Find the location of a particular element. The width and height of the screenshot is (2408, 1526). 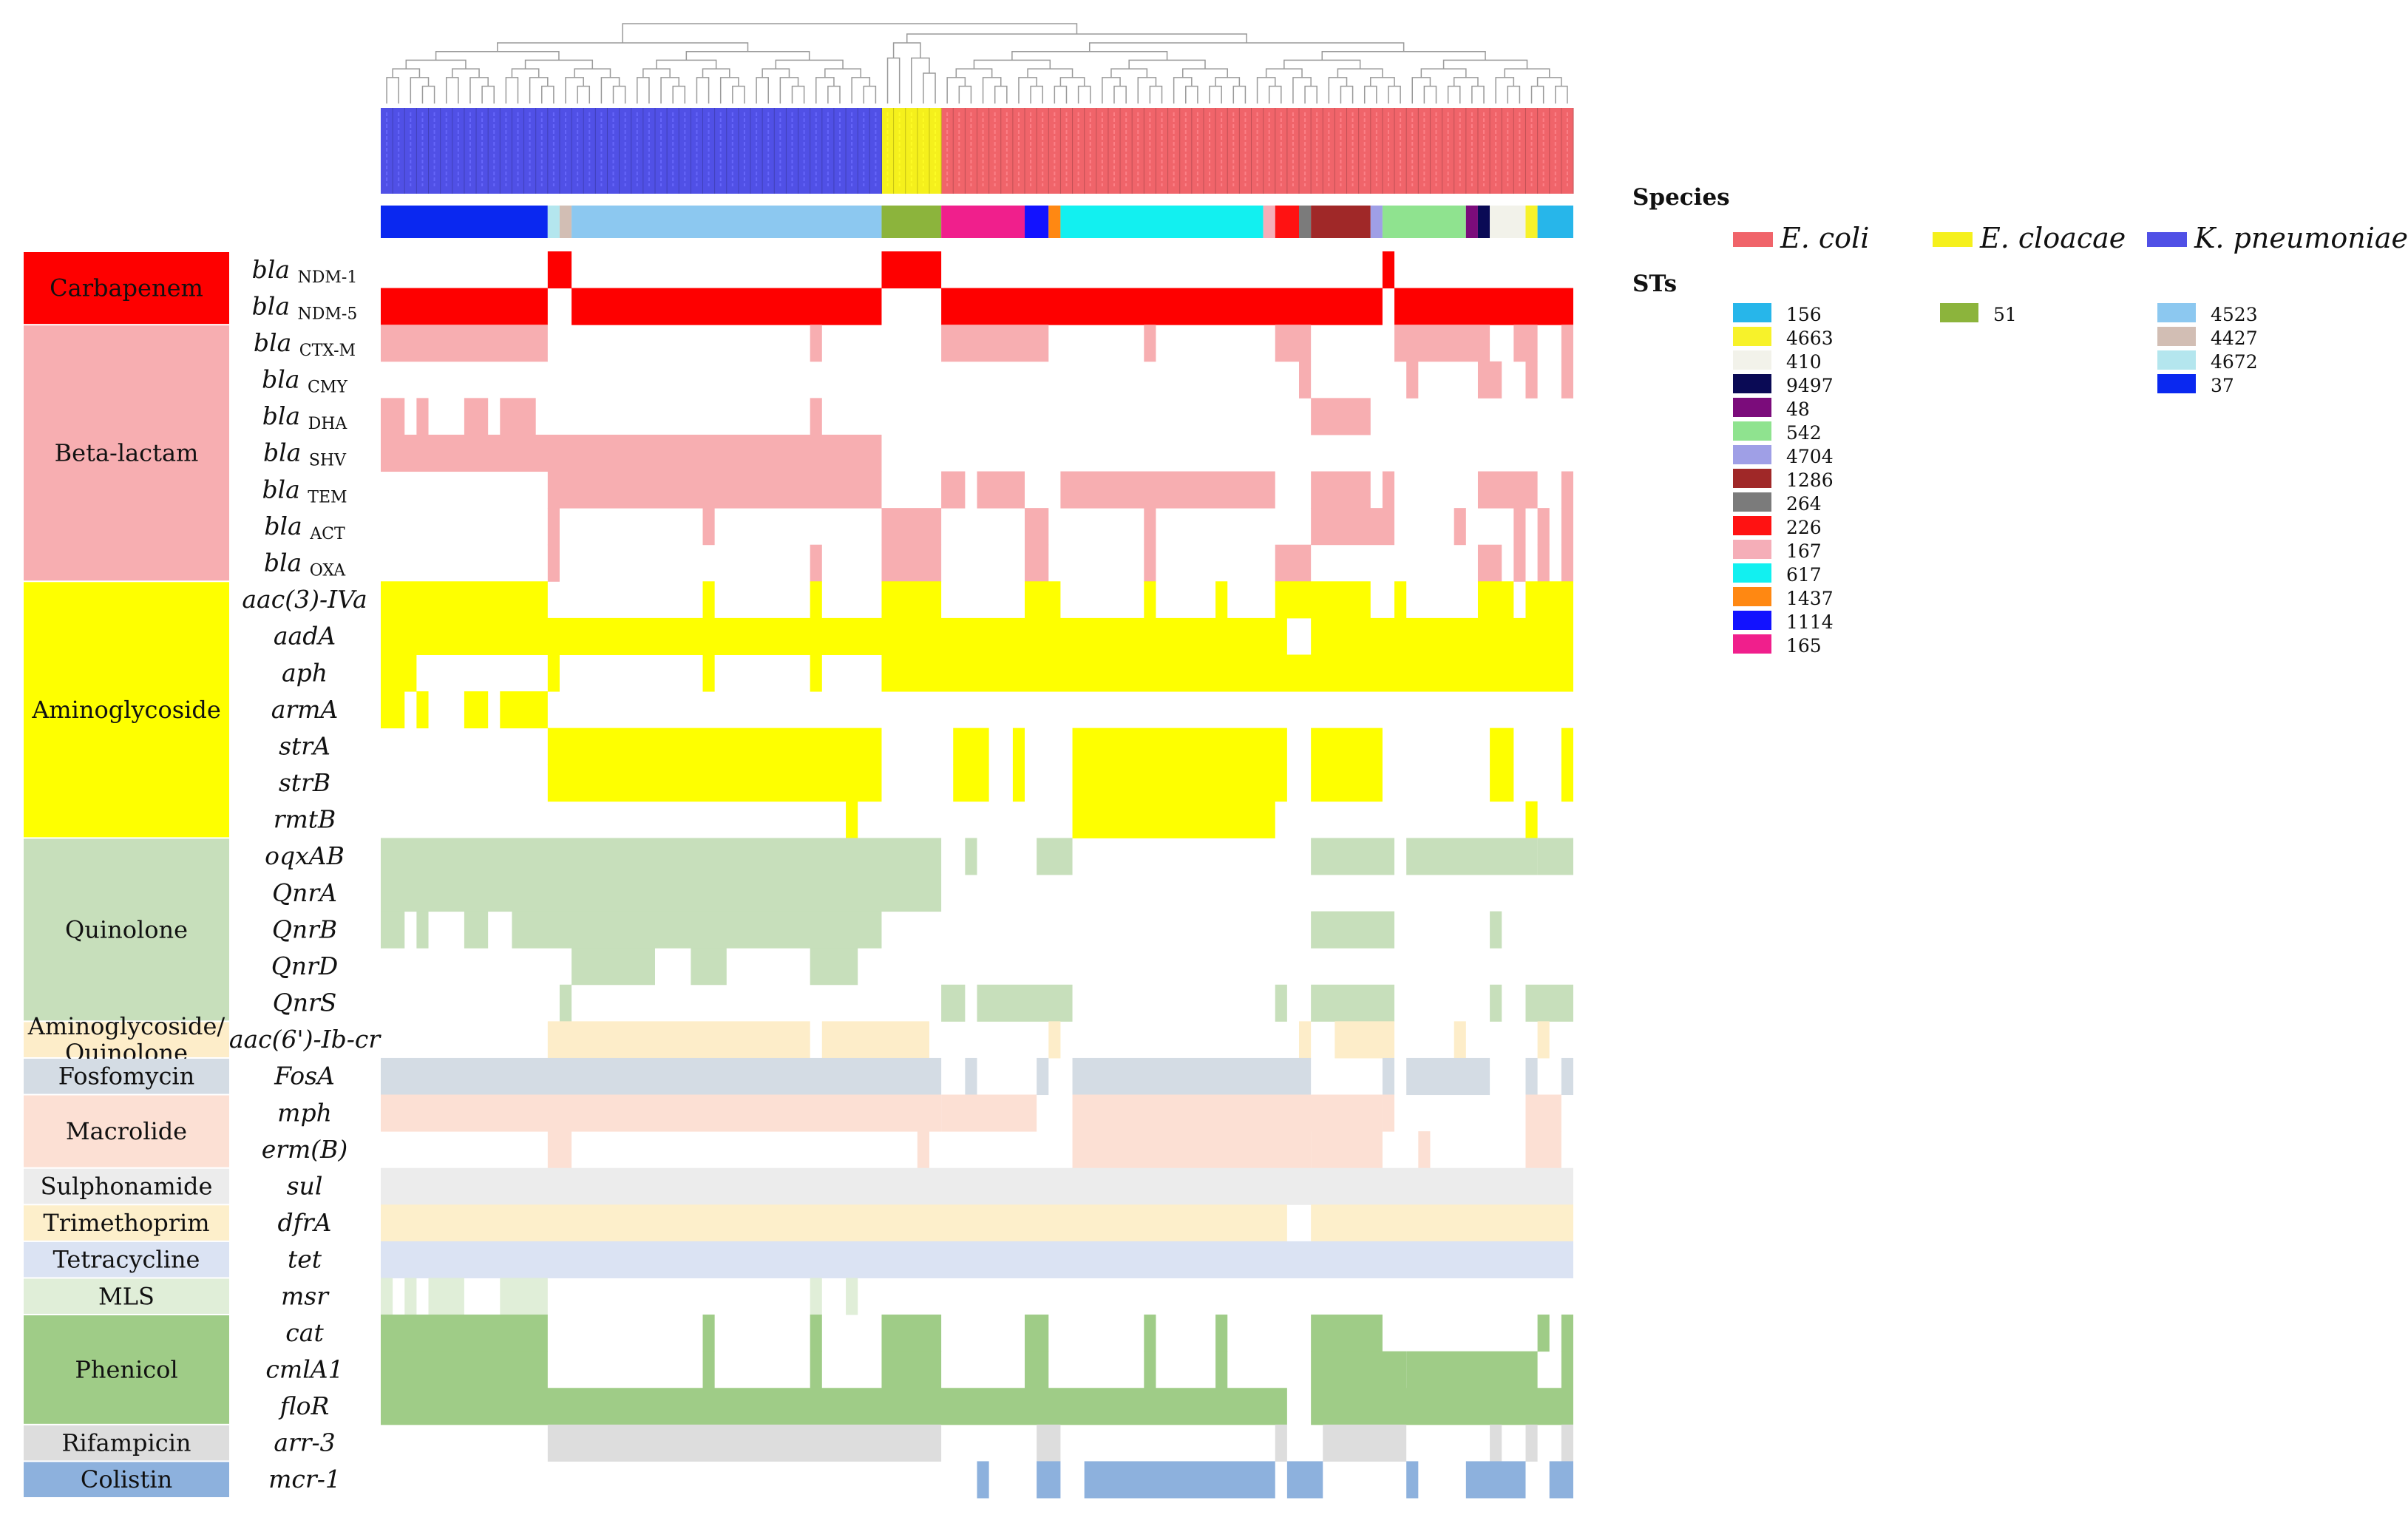

class-label: Fosfomycin is located at coordinates (126, 1076).